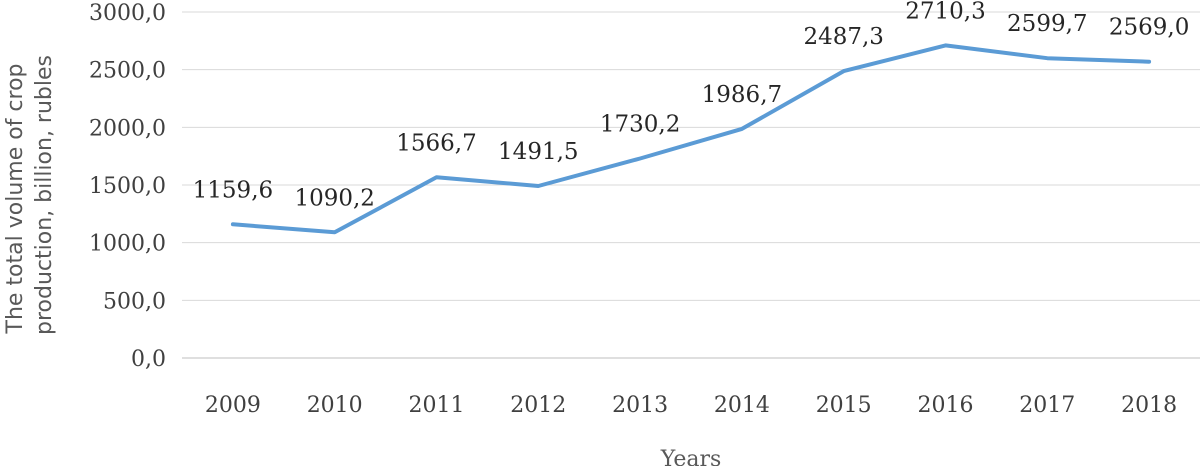  I want to click on x-tick-label: 2015, so click(844, 405).